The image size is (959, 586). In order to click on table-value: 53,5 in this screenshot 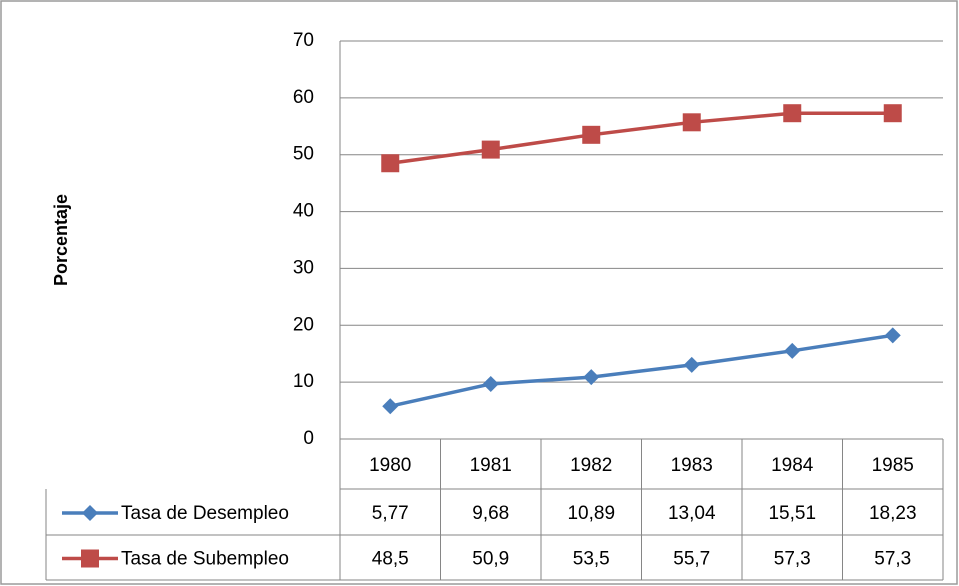, I will do `click(591, 559)`.